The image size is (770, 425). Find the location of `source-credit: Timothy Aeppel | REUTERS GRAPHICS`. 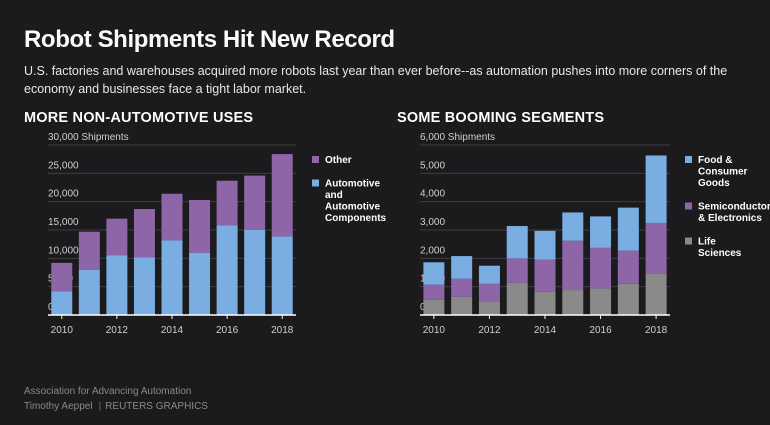

source-credit: Timothy Aeppel | REUTERS GRAPHICS is located at coordinates (116, 406).